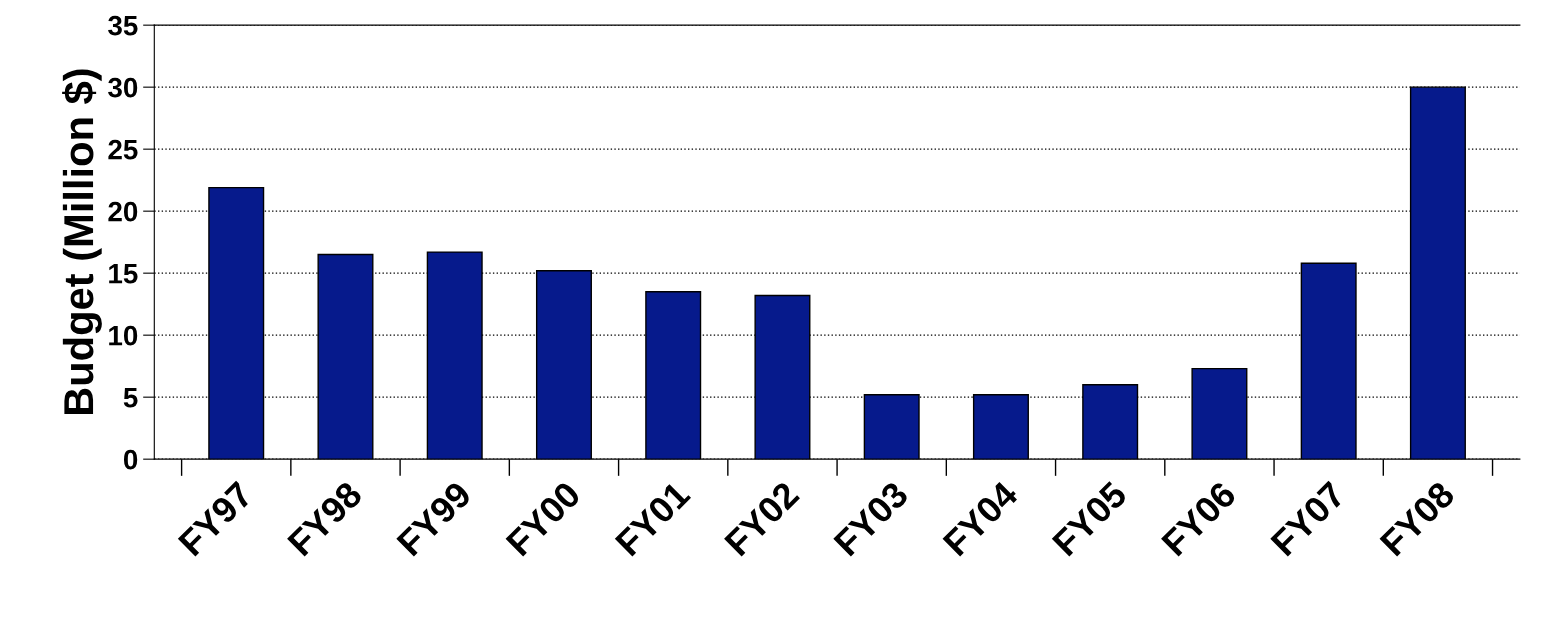  I want to click on y-tick-label: 0, so click(130, 459).